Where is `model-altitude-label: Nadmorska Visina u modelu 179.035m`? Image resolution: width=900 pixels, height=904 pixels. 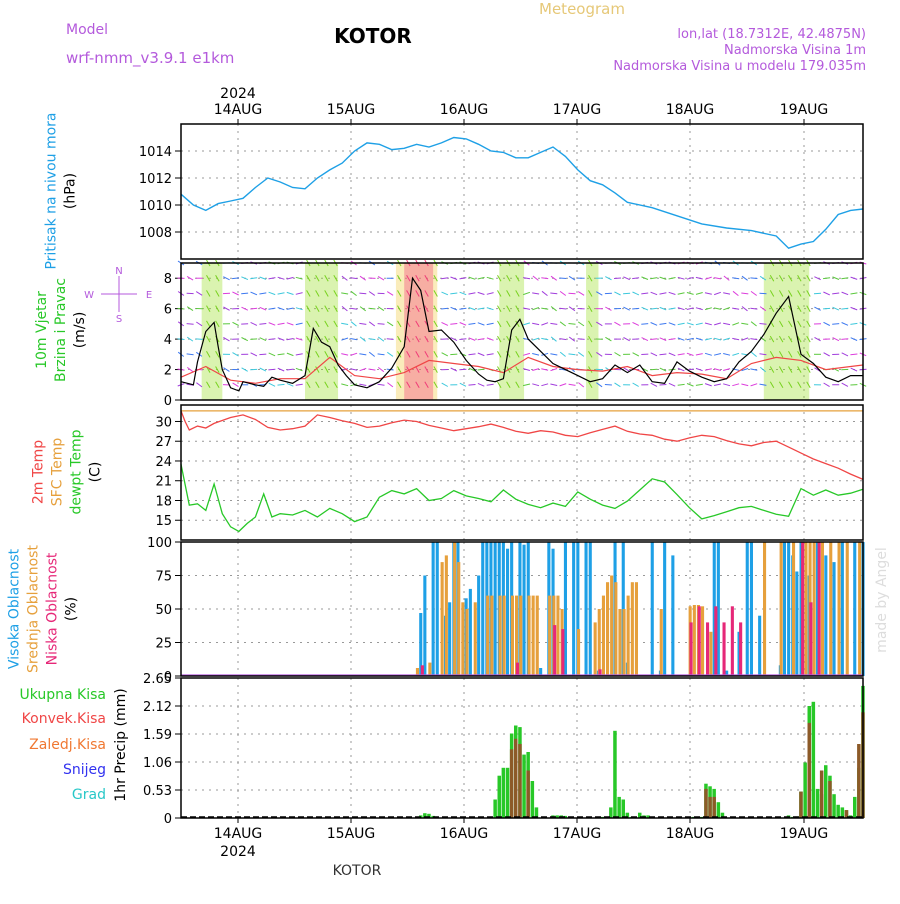
model-altitude-label: Nadmorska Visina u modelu 179.035m is located at coordinates (739, 66).